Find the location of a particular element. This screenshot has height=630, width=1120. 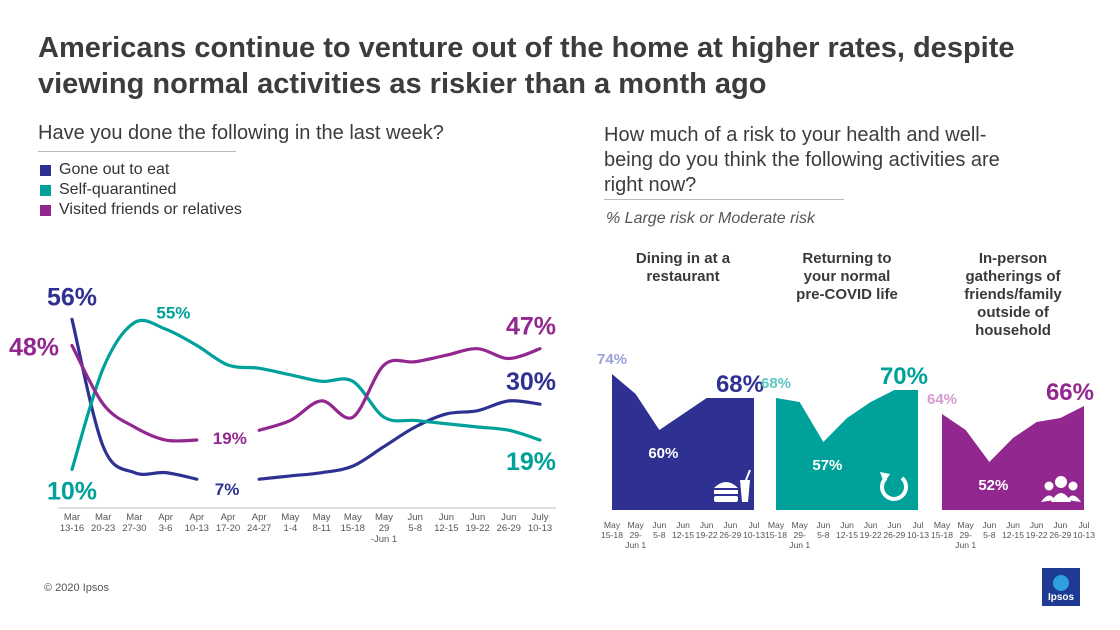

panel-label-0: 60% is located at coordinates (663, 453).